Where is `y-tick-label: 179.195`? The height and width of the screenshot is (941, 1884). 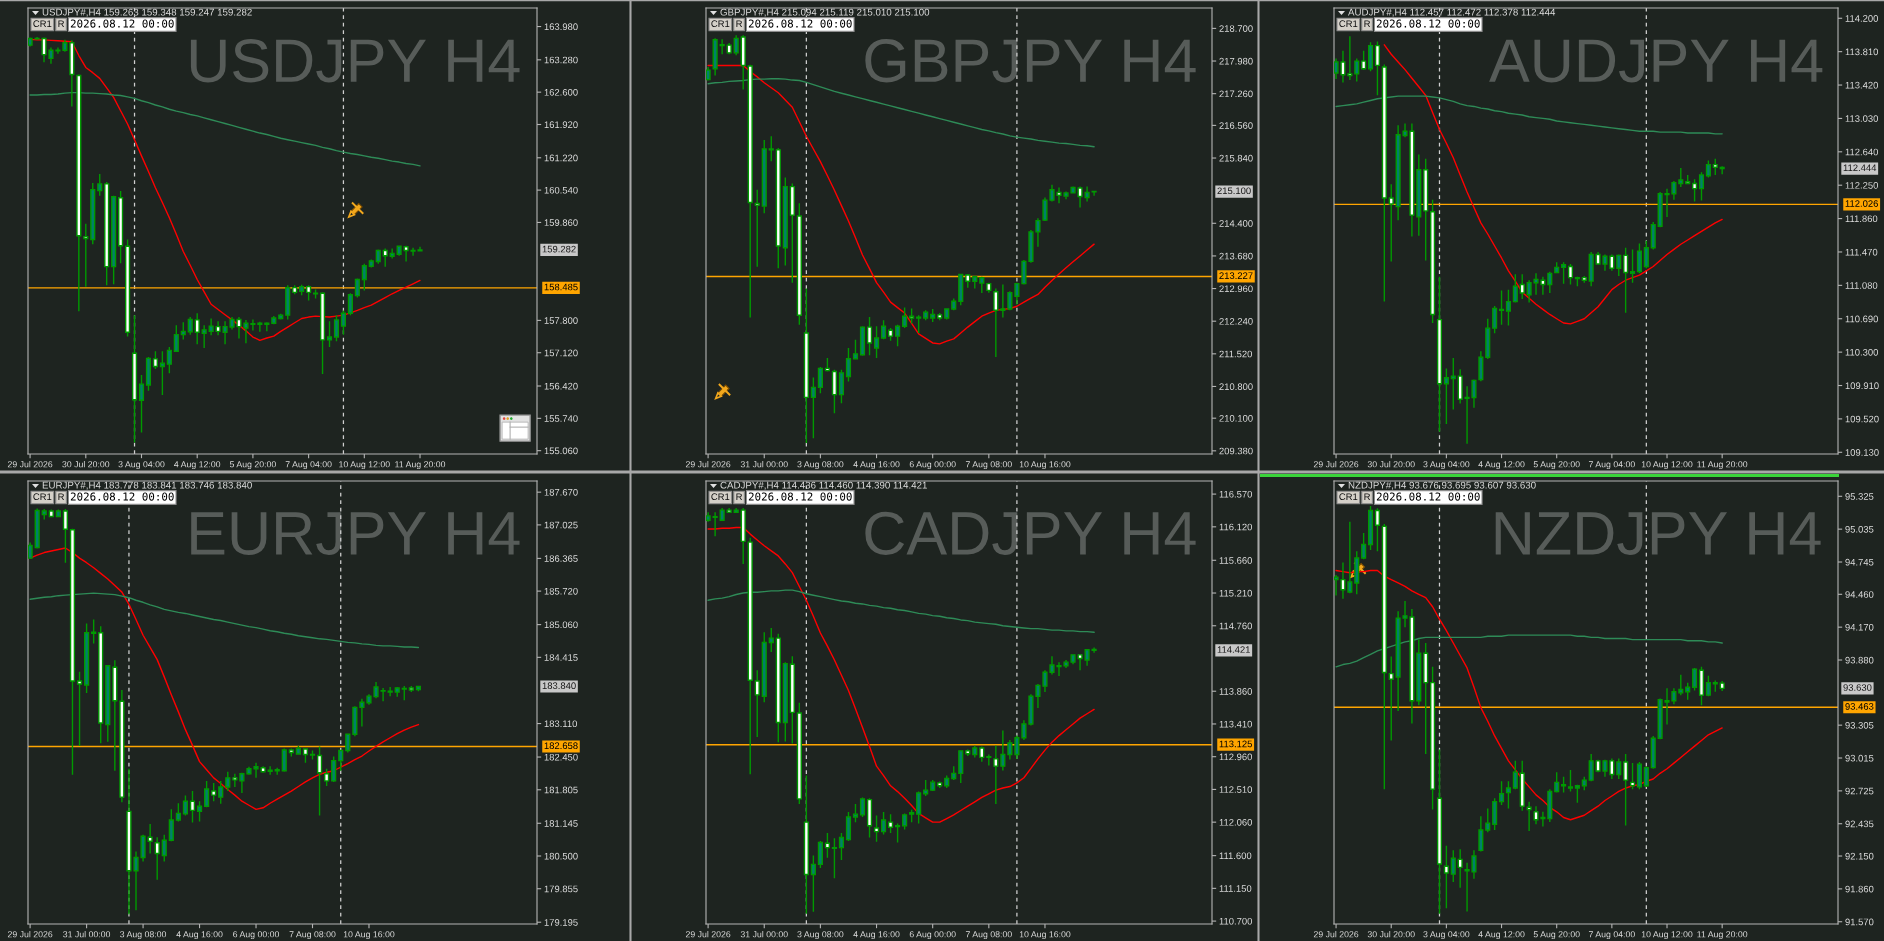
y-tick-label: 179.195 is located at coordinates (561, 922).